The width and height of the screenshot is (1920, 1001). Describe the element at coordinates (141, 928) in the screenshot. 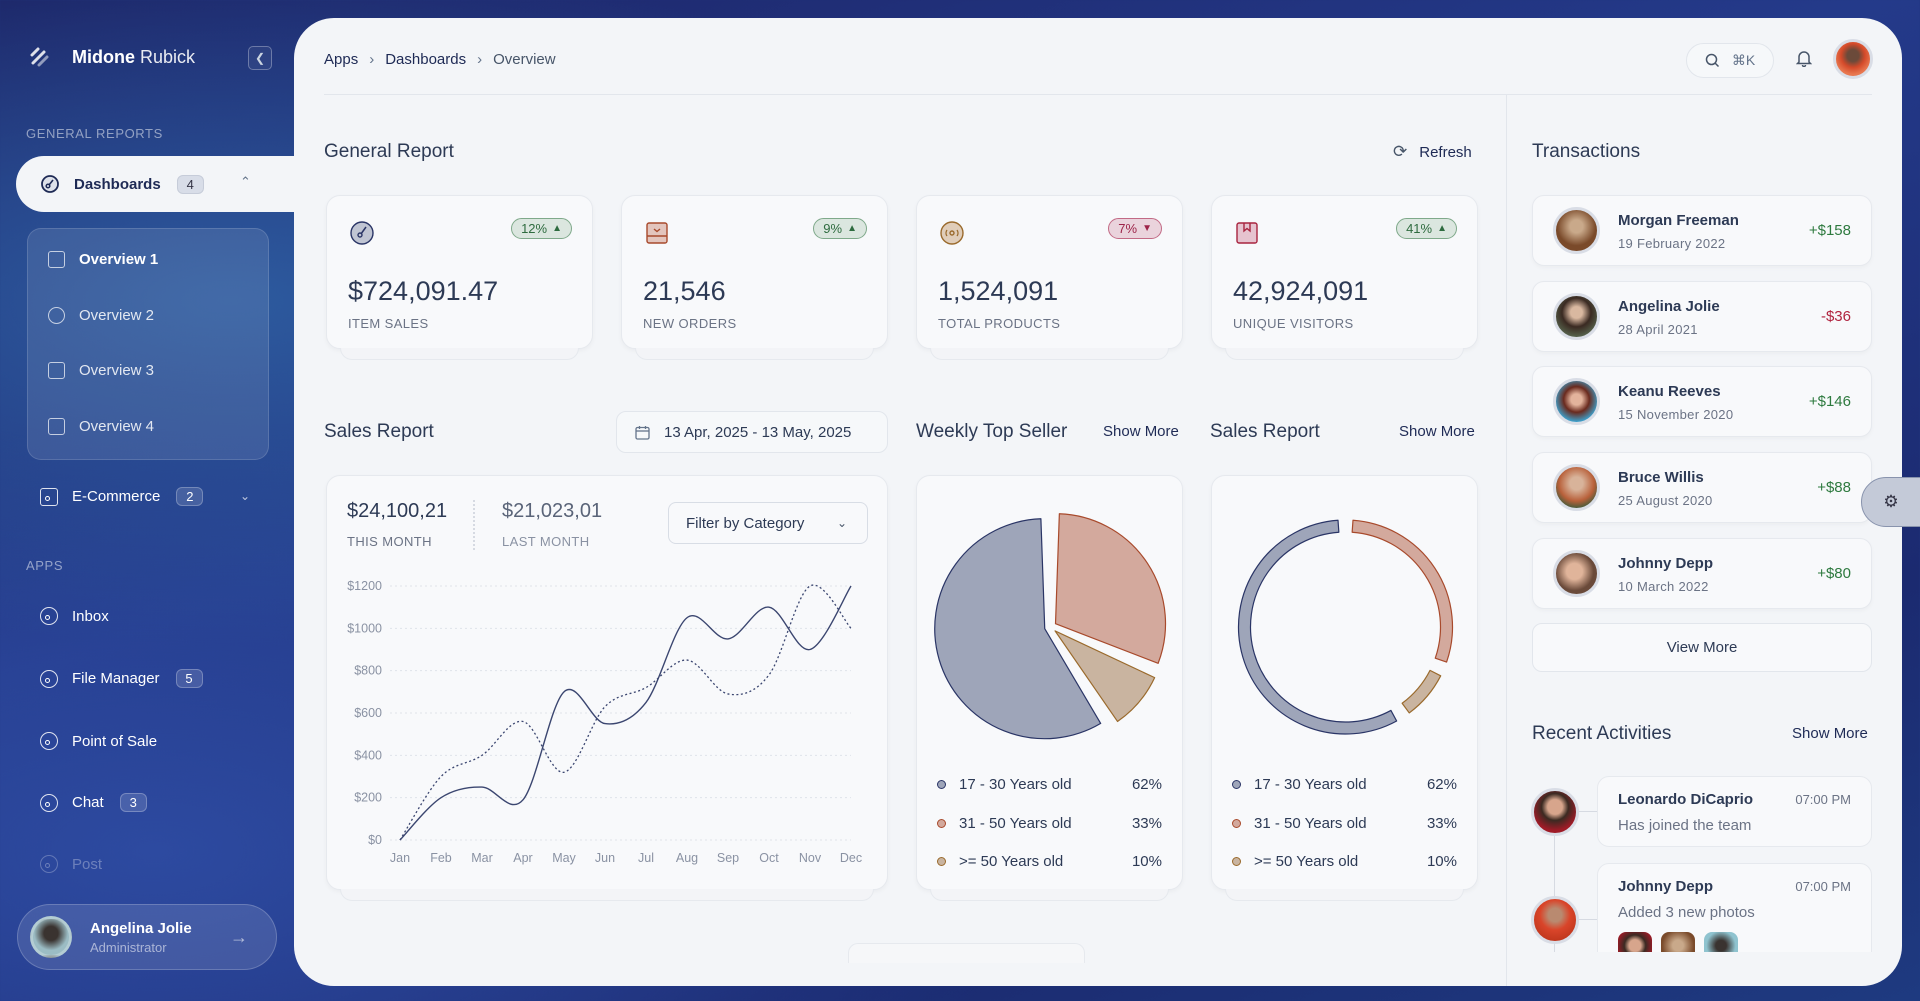

I see `user-name: Angelina Jolie` at that location.